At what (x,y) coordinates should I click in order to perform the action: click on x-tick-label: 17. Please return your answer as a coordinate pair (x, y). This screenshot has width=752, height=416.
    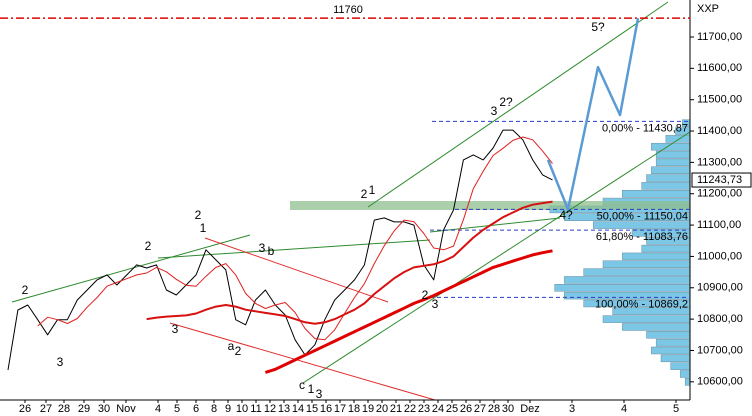
    Looking at the image, I should click on (340, 409).